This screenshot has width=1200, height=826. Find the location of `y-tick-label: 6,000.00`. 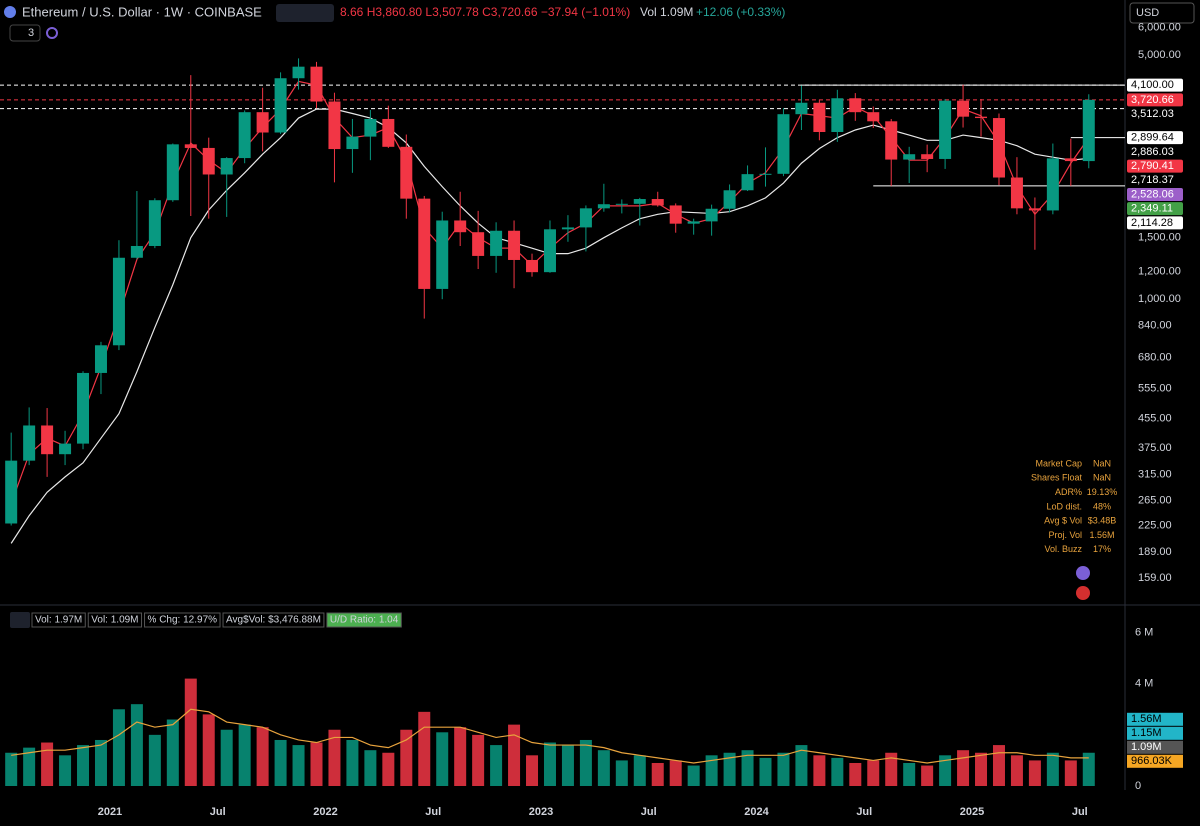

y-tick-label: 6,000.00 is located at coordinates (1159, 27).